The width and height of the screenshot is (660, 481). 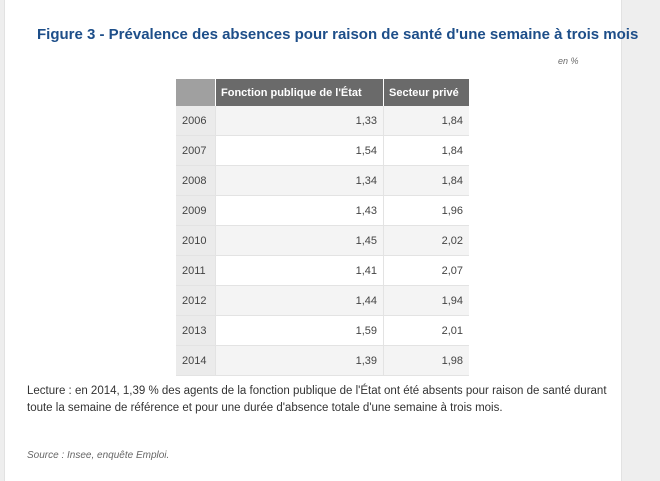 I want to click on fpe-value-cell: 1,33, so click(x=299, y=121).